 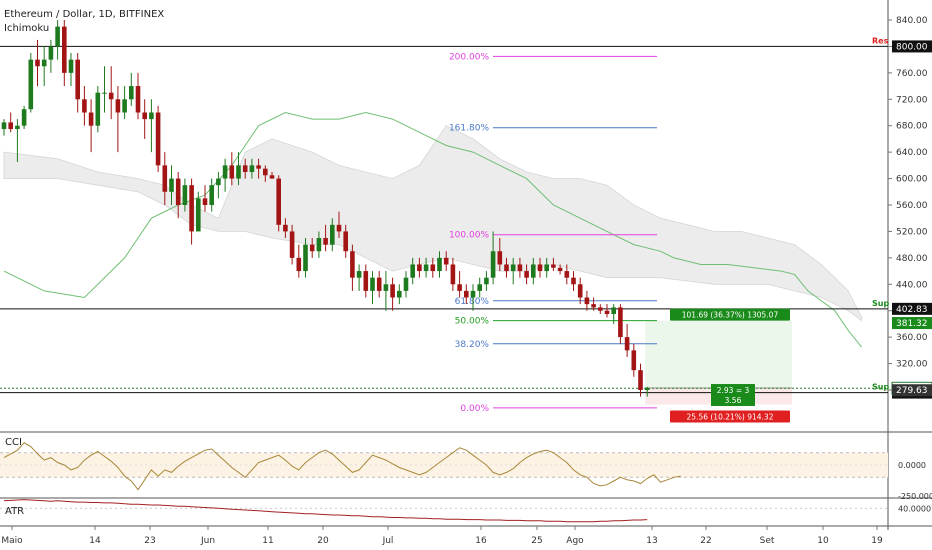 What do you see at coordinates (912, 465) in the screenshot?
I see `cci-tick-0: 0.0000` at bounding box center [912, 465].